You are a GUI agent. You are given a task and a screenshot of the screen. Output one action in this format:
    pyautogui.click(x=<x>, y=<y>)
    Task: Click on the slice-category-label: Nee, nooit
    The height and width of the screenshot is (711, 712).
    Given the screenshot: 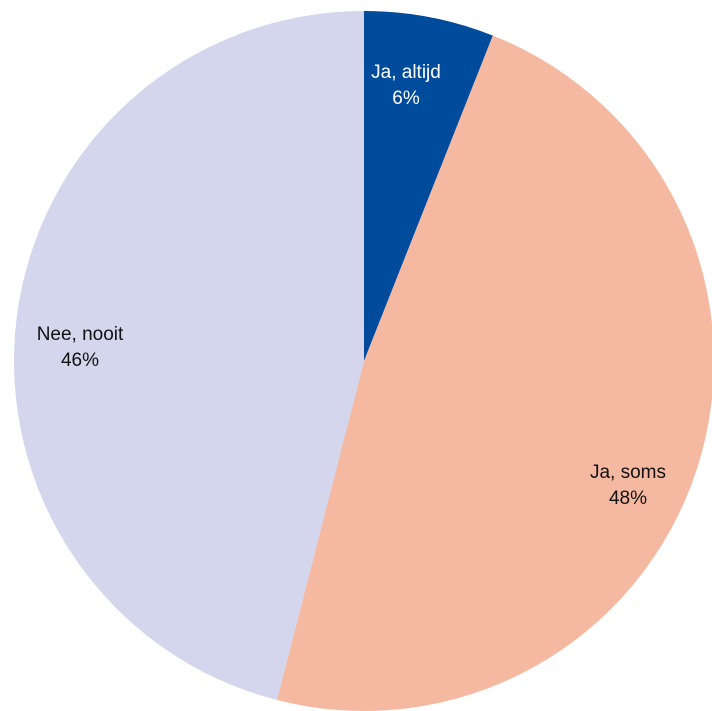 What is the action you would take?
    pyautogui.click(x=80, y=334)
    